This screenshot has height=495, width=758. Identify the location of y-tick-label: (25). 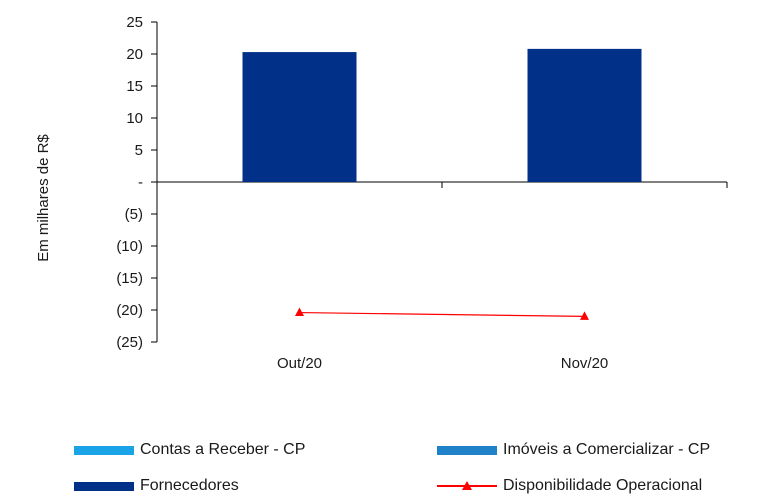
(129, 342).